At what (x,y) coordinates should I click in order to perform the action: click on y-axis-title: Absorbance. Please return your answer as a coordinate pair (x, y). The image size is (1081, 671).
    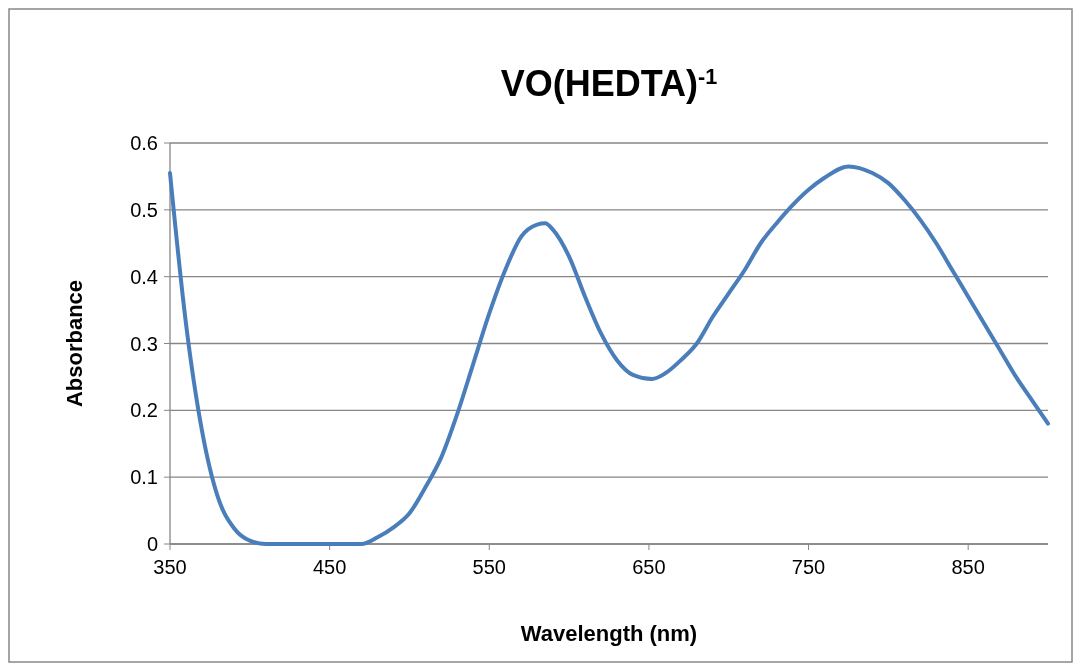
    Looking at the image, I should click on (74, 343).